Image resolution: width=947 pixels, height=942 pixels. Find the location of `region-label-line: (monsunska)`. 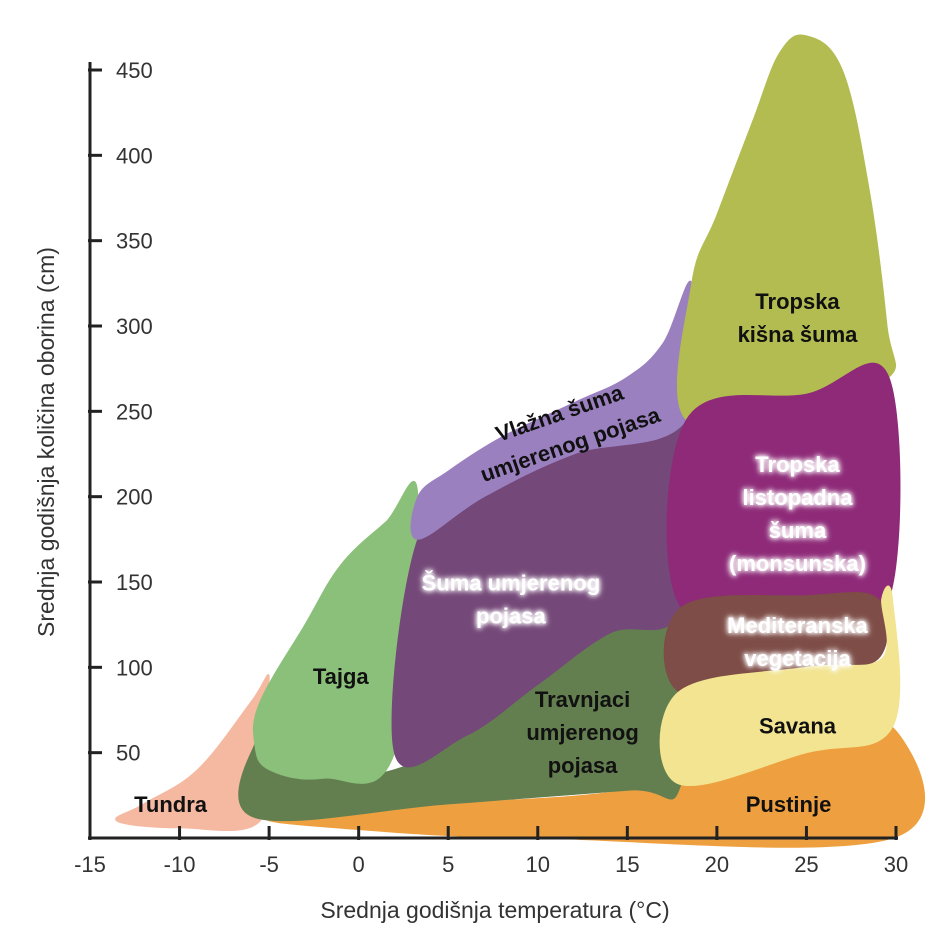

region-label-line: (monsunska) is located at coordinates (797, 563).